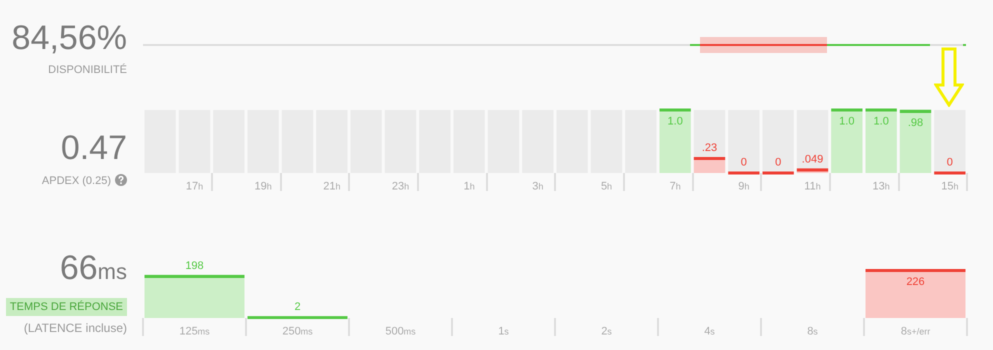 The image size is (993, 350). What do you see at coordinates (401, 186) in the screenshot?
I see `x-tick-label: 23h` at bounding box center [401, 186].